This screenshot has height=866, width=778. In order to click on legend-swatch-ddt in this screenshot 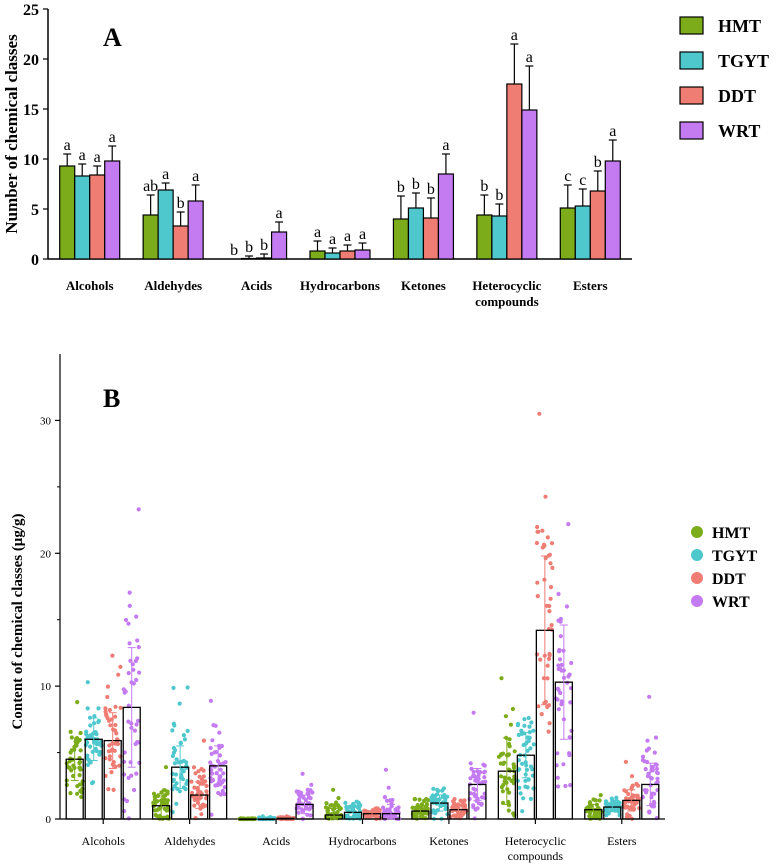, I will do `click(691, 95)`.